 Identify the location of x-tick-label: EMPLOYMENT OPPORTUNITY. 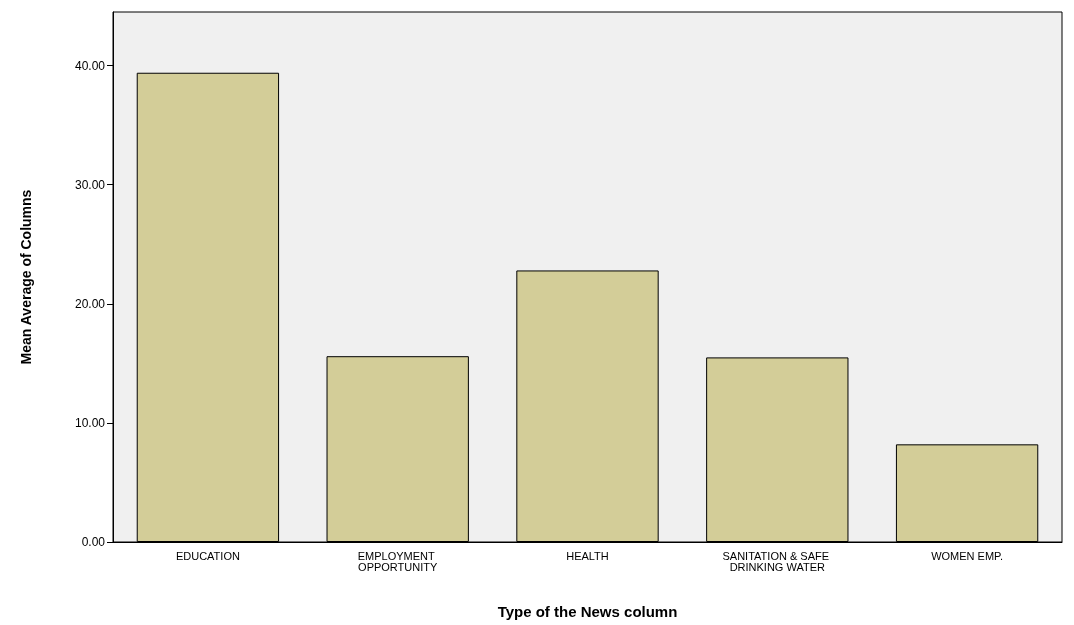
(397, 561).